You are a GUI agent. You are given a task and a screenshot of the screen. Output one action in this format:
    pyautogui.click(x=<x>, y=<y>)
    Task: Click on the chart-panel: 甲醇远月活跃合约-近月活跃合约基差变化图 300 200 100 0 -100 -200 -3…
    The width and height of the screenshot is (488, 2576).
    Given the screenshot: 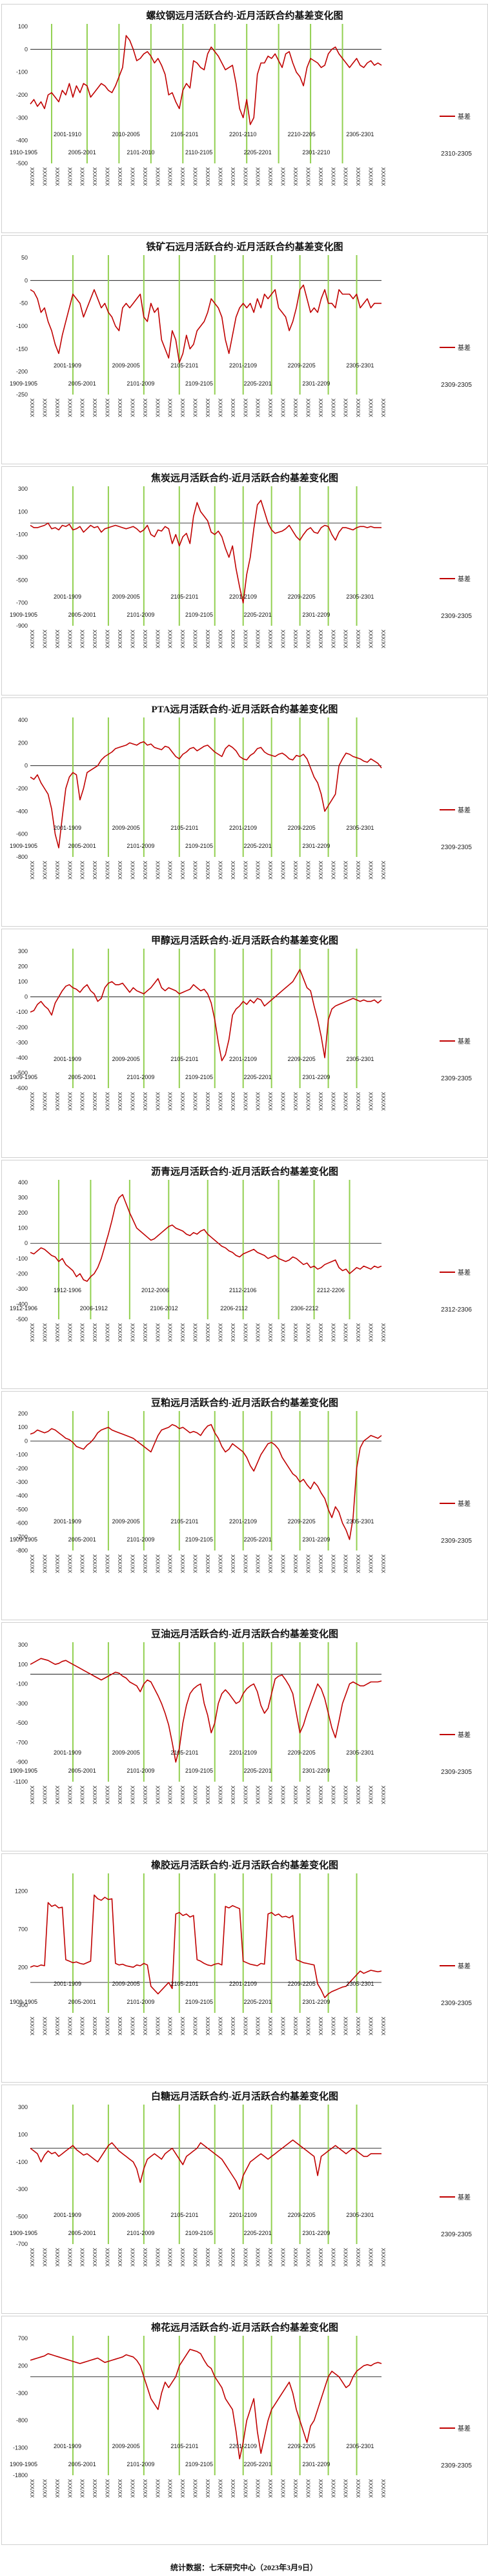 What is the action you would take?
    pyautogui.click(x=244, y=1043)
    